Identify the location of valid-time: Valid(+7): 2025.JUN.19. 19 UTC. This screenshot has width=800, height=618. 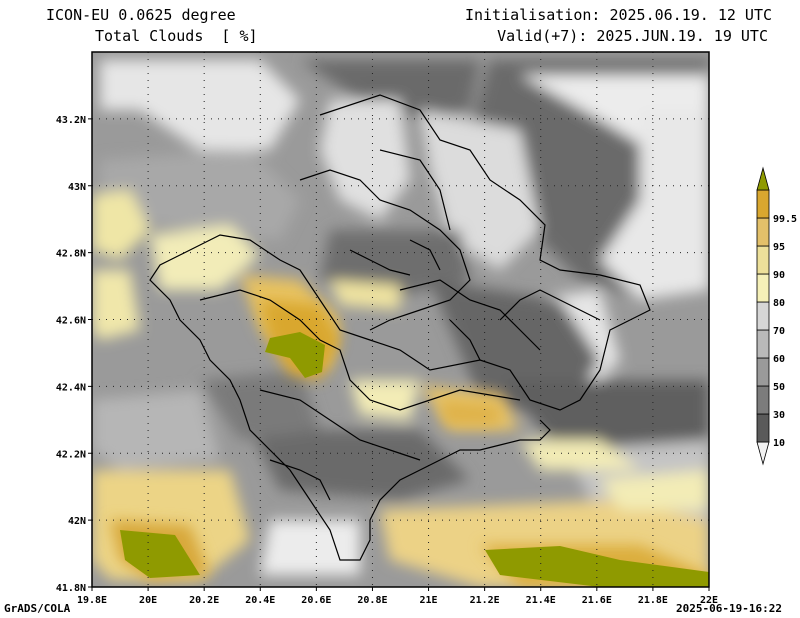
(632, 36).